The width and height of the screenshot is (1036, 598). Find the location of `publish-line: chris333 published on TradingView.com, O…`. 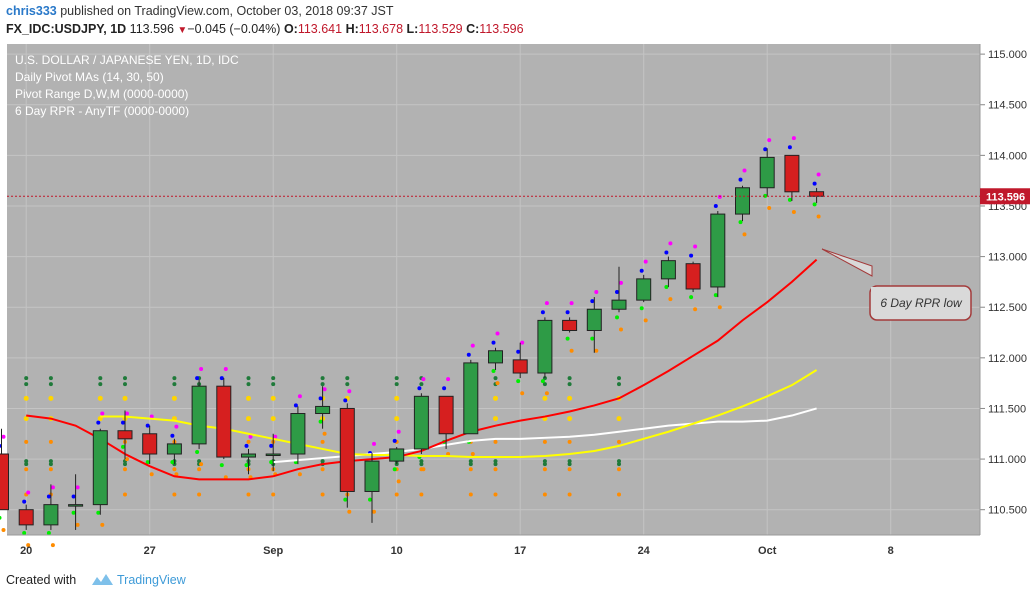

publish-line: chris333 published on TradingView.com, O… is located at coordinates (200, 11).